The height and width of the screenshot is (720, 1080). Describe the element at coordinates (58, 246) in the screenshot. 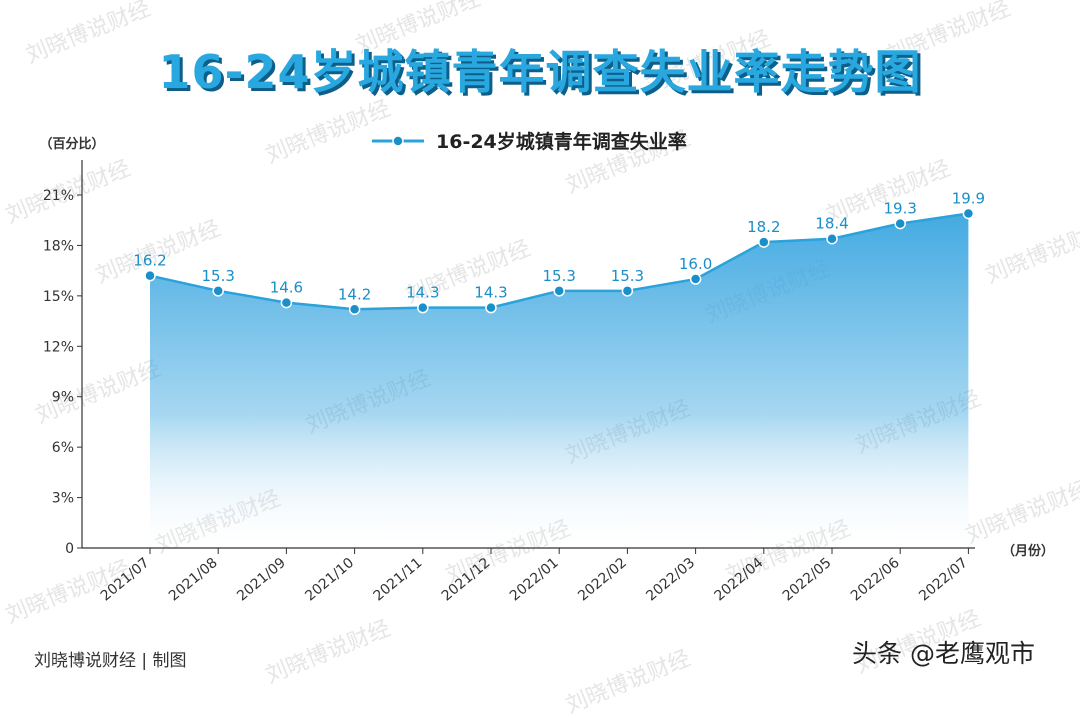

I see `y-tick-label: 18%` at that location.